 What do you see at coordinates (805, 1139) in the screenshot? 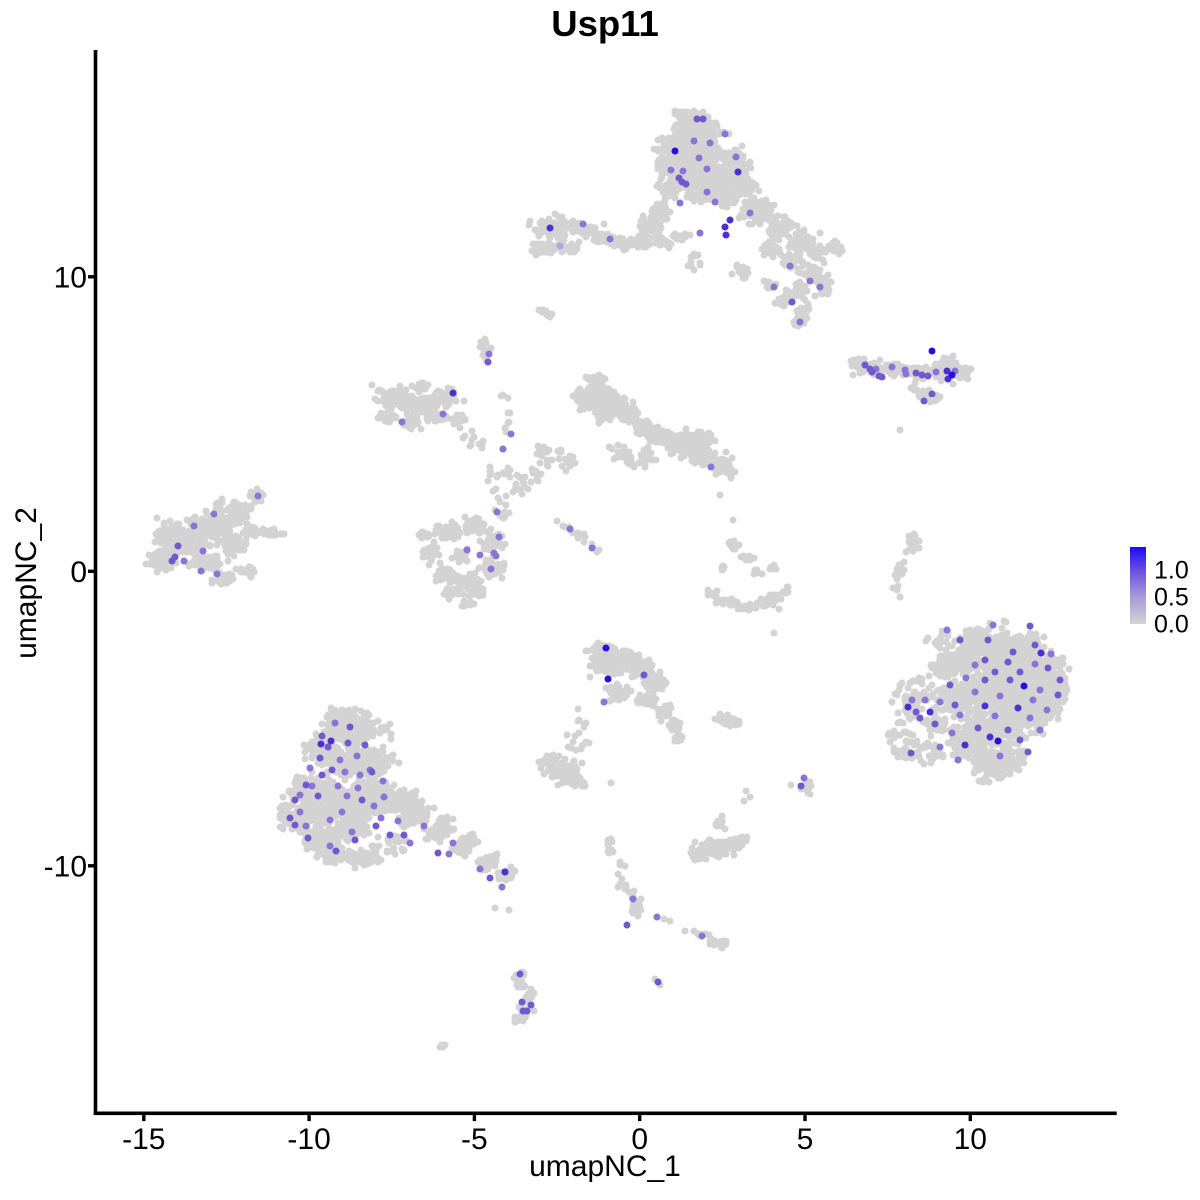
I see `svg-text: 5` at bounding box center [805, 1139].